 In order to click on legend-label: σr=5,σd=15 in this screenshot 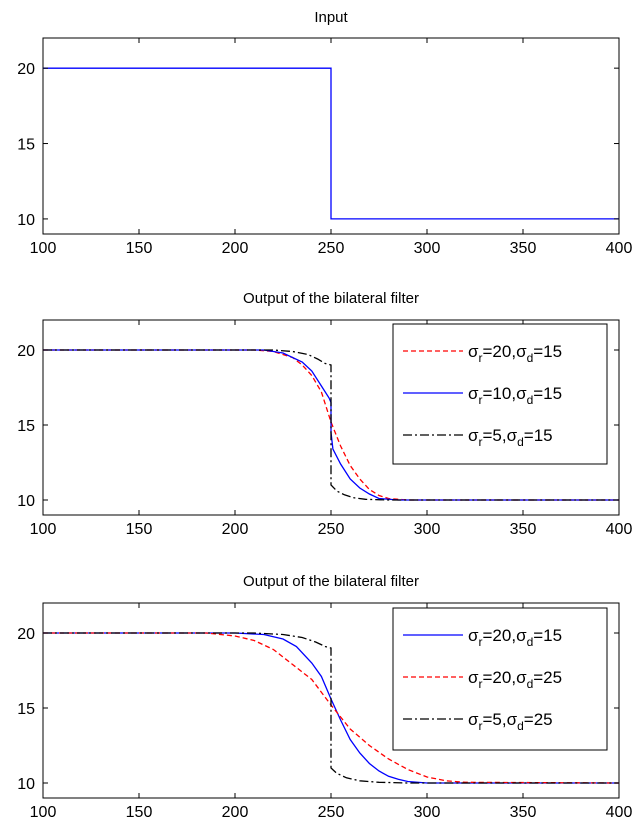, I will do `click(510, 437)`.